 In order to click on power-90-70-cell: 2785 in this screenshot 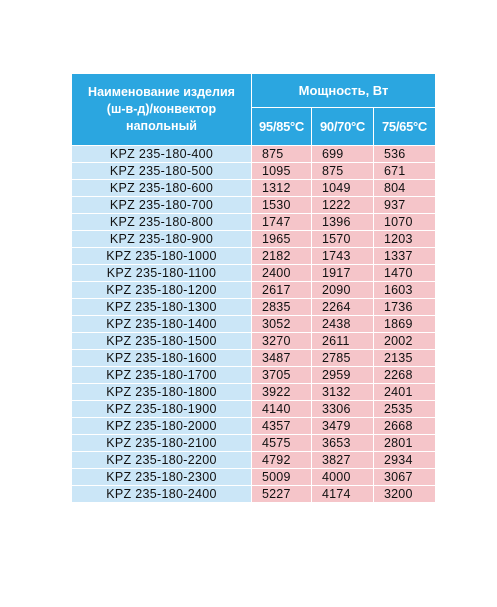, I will do `click(342, 358)`.